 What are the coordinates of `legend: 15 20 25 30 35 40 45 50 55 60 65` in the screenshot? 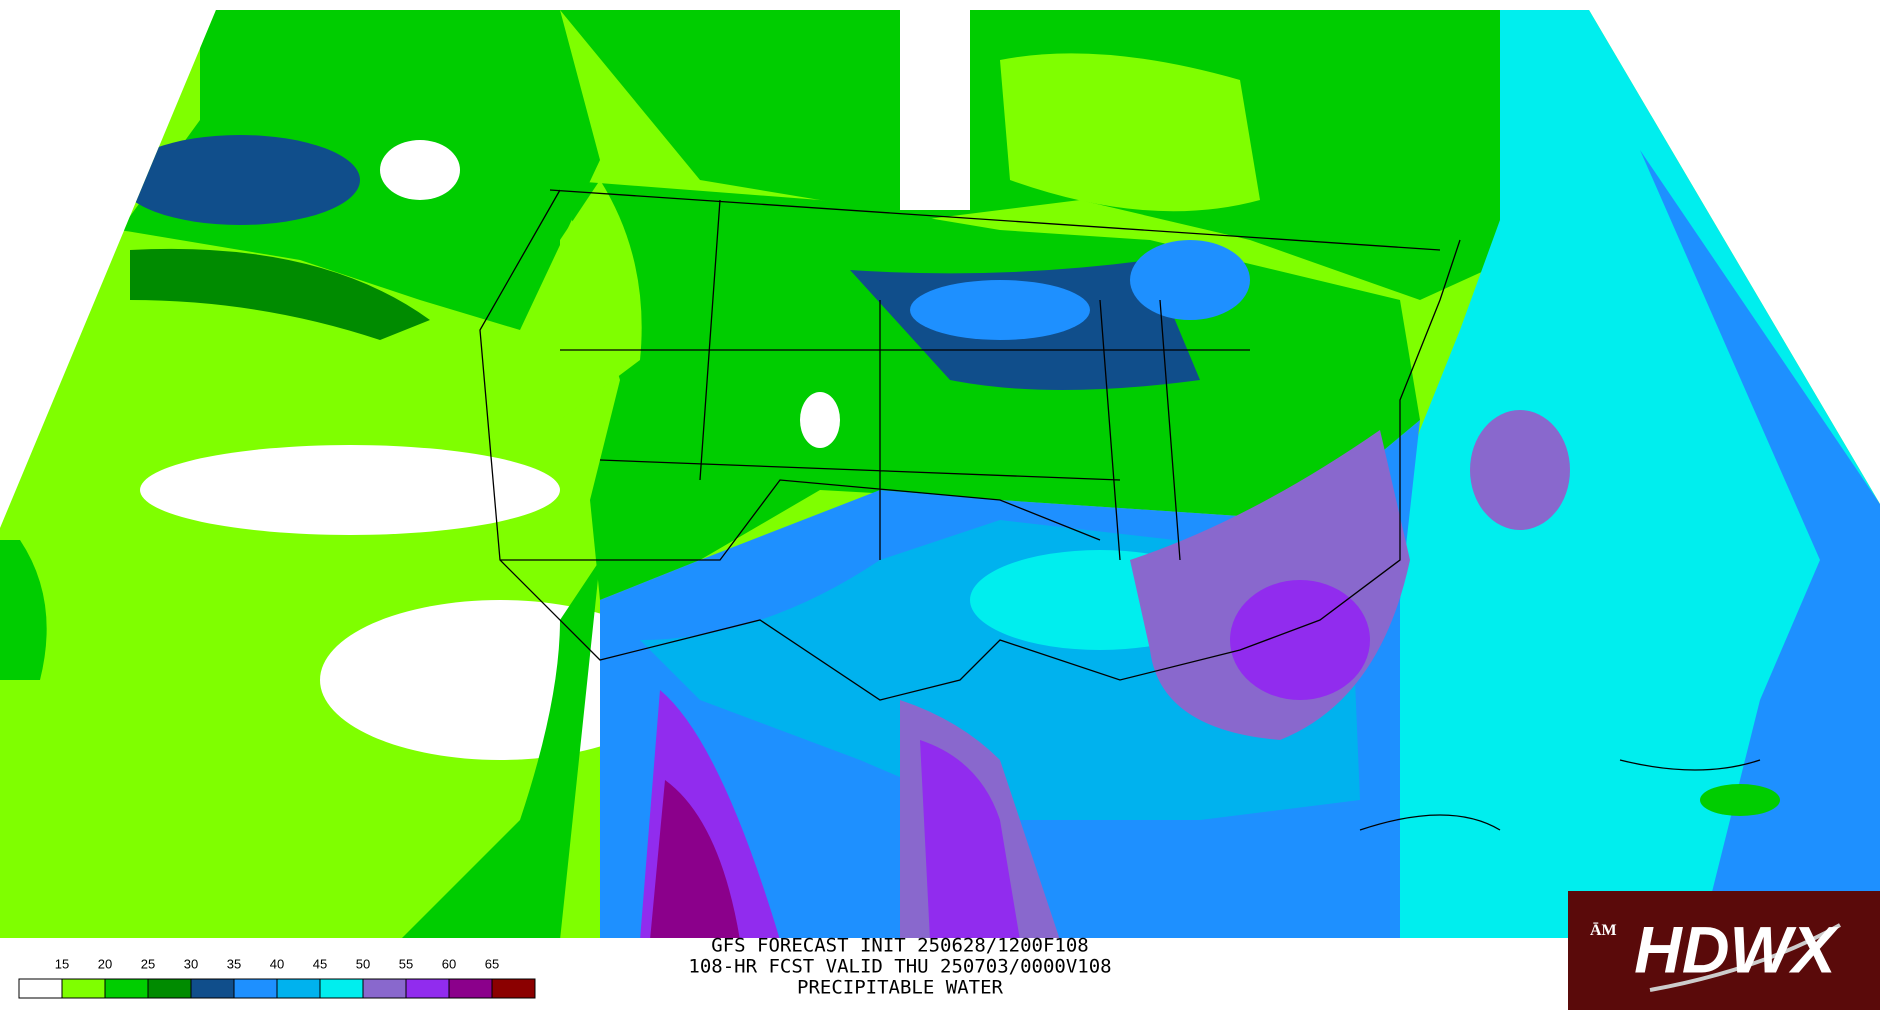 It's located at (277, 977).